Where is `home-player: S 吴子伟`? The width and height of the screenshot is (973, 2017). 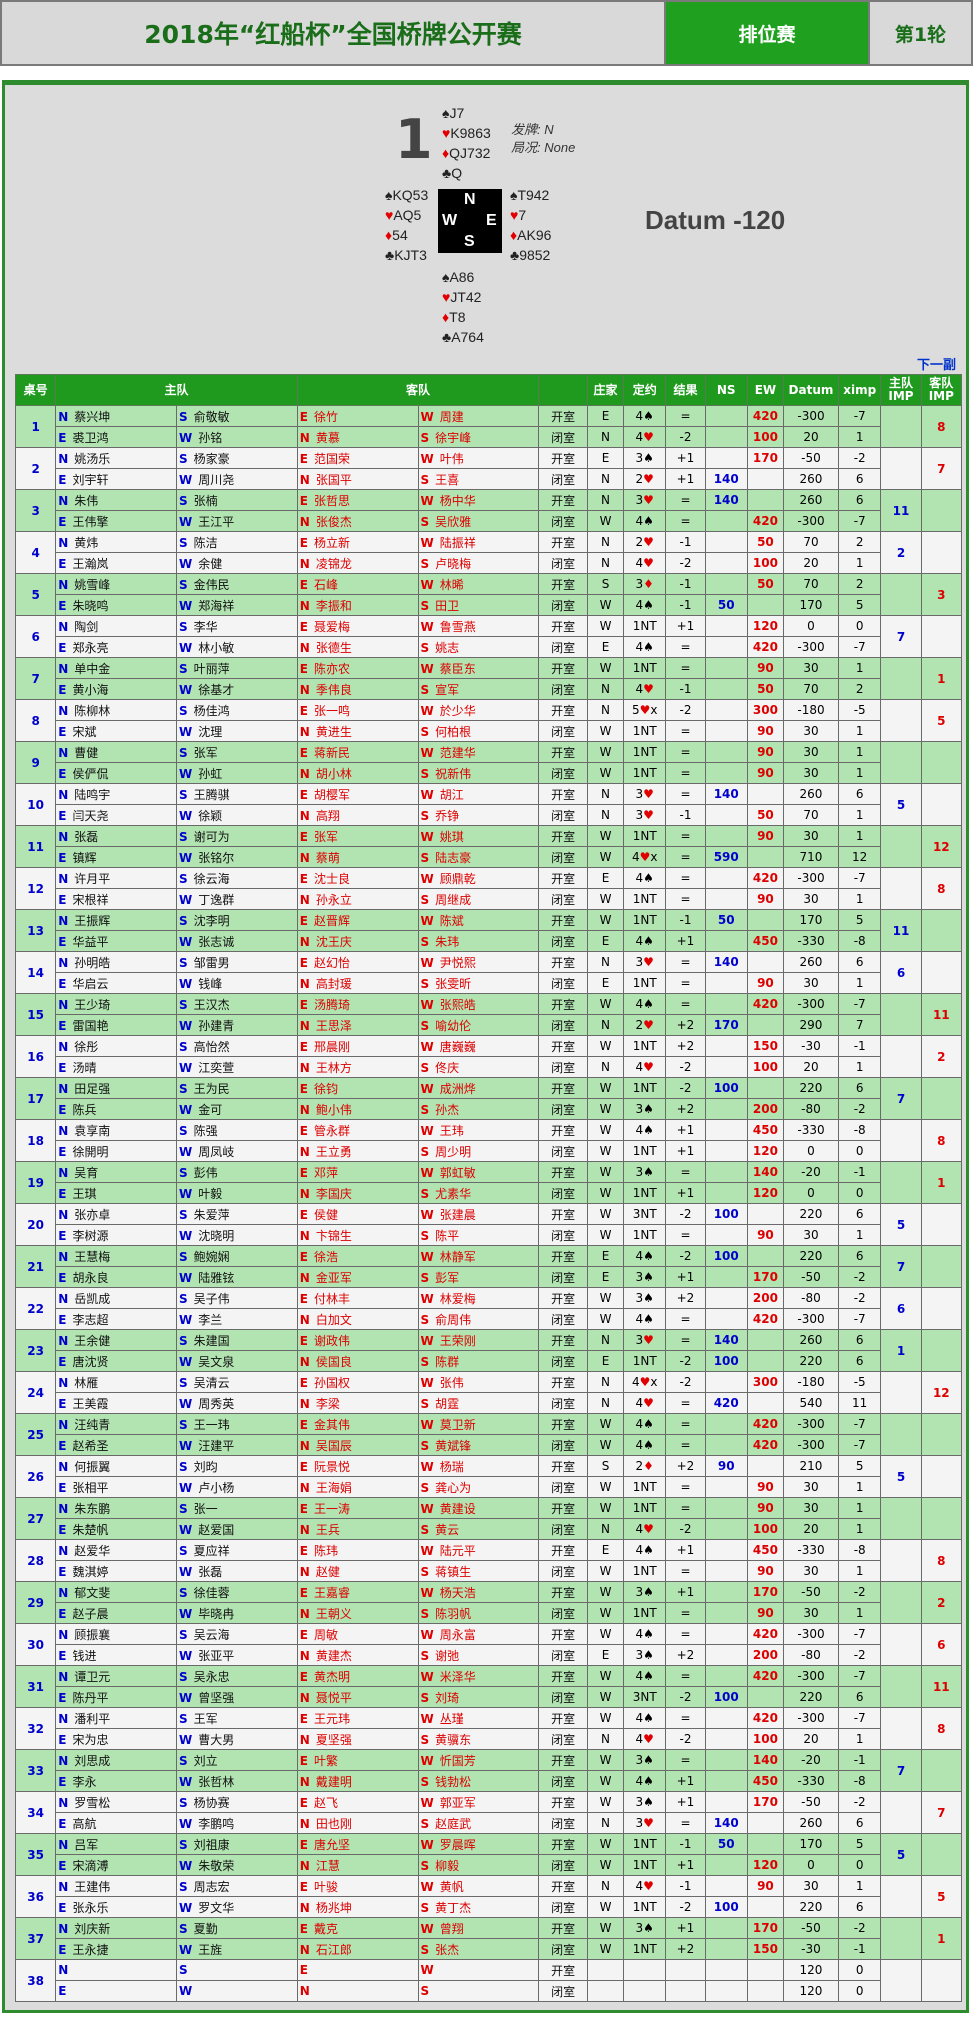
home-player: S 吴子伟 is located at coordinates (237, 1298).